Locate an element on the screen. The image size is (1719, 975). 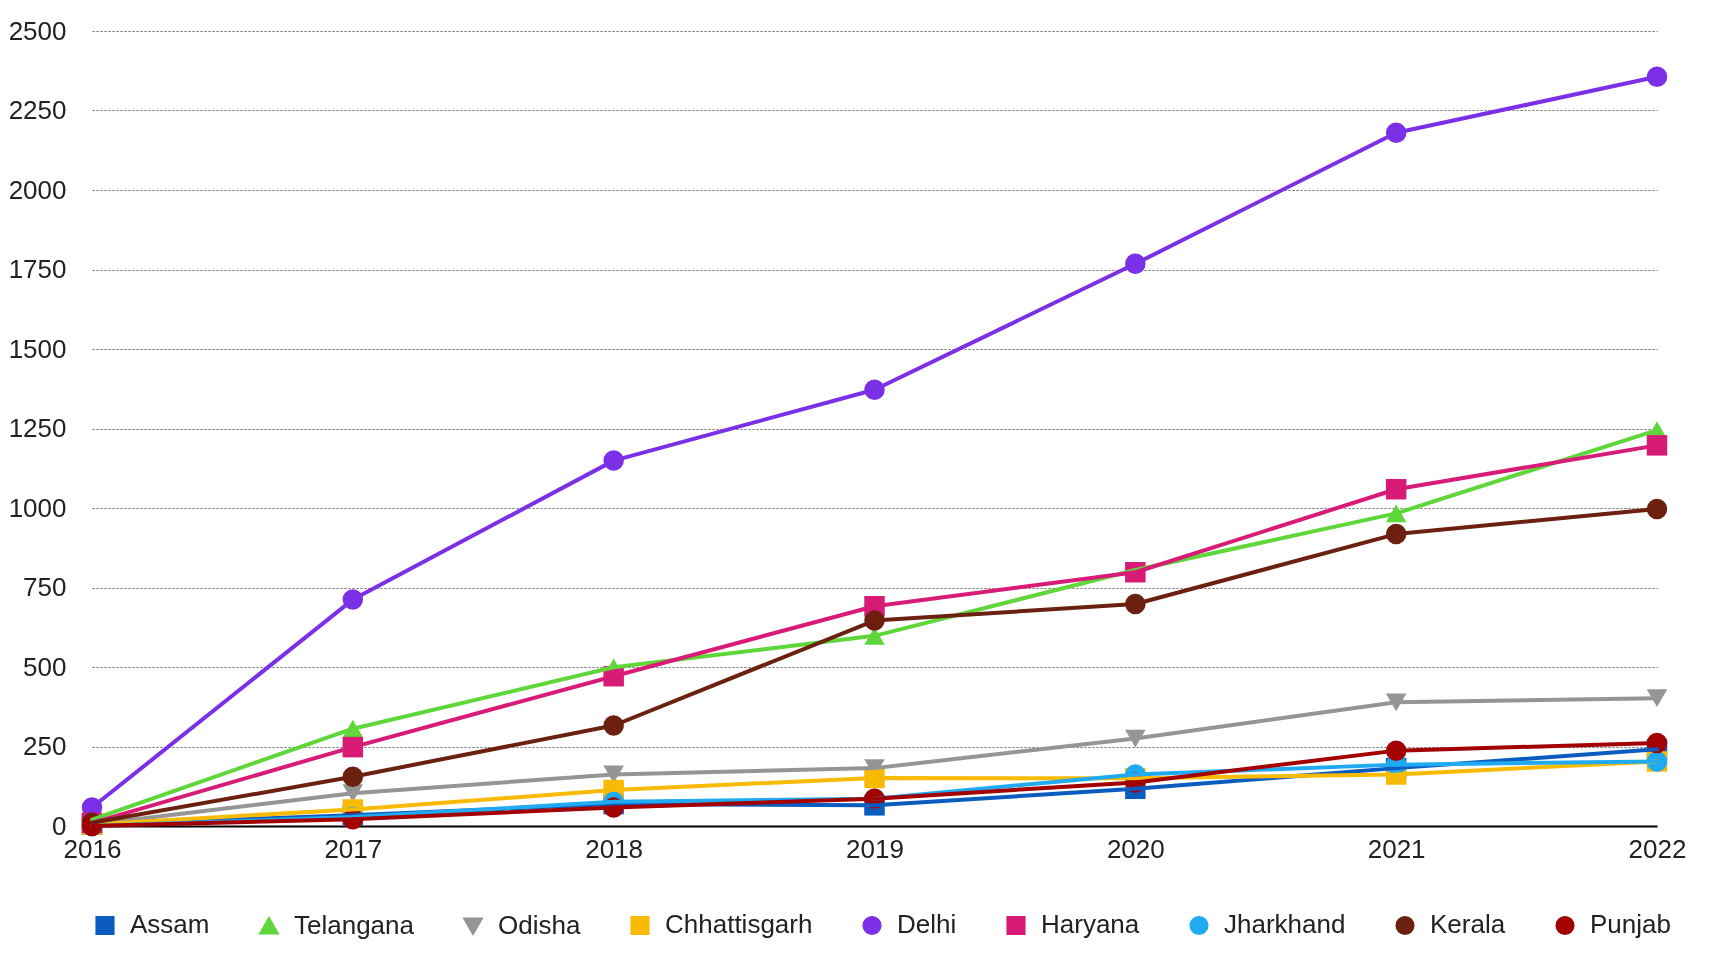
legend-label: Telangana is located at coordinates (354, 925).